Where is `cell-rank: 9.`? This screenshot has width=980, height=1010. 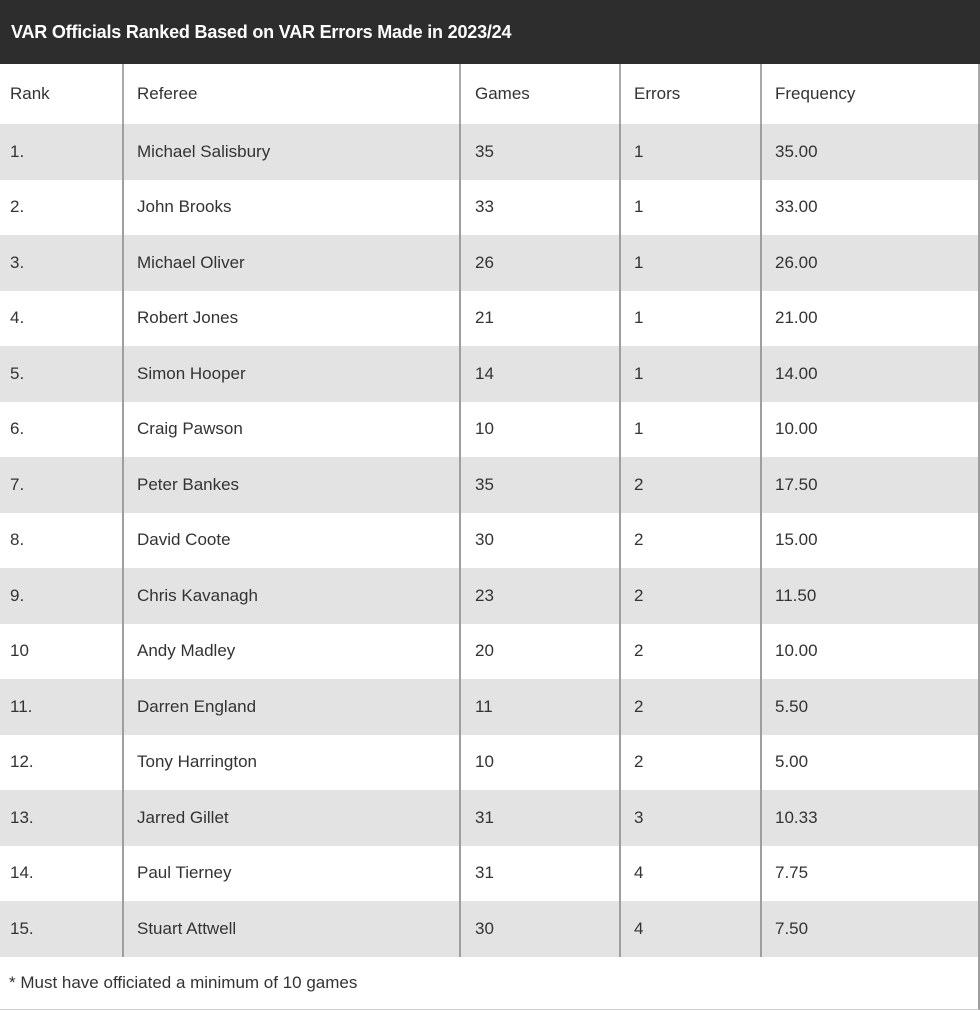
cell-rank: 9. is located at coordinates (62, 596).